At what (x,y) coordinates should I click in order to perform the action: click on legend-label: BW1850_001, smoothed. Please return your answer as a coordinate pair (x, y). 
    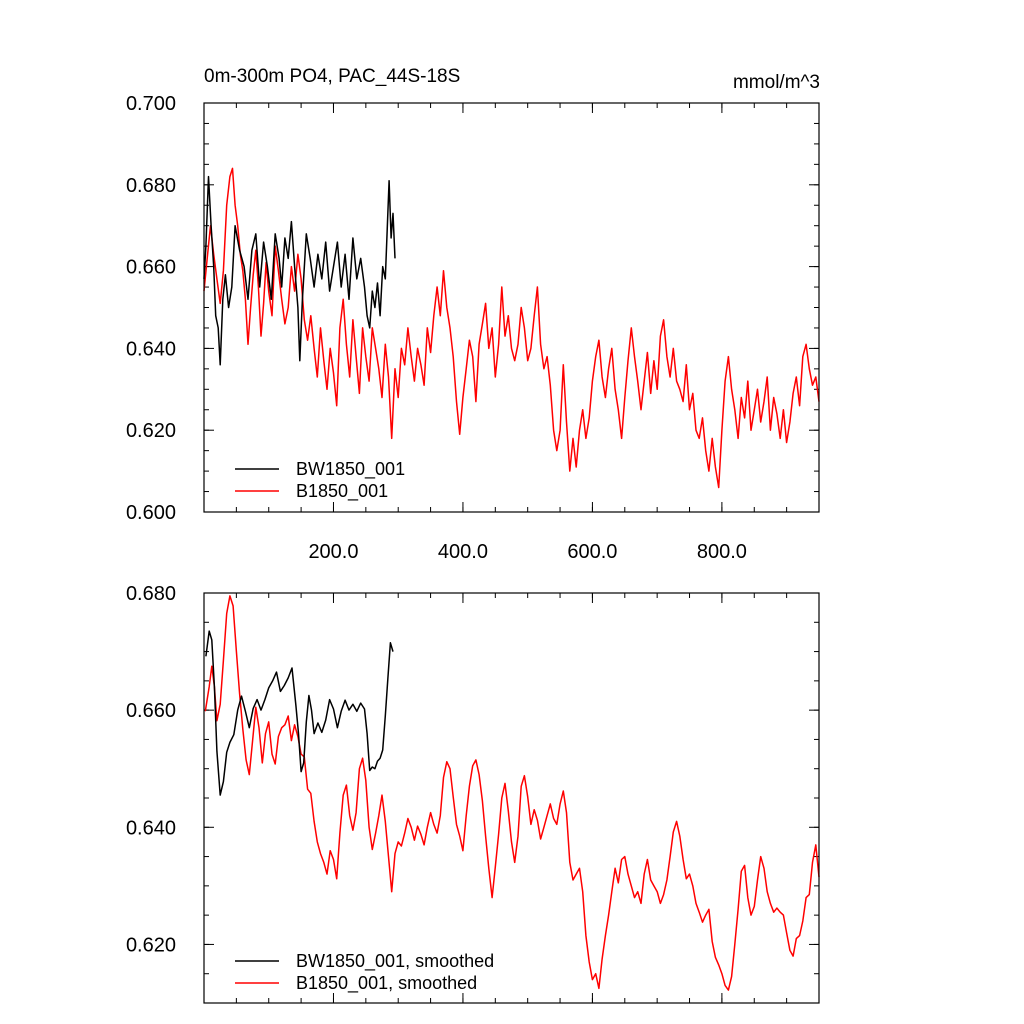
    Looking at the image, I should click on (395, 961).